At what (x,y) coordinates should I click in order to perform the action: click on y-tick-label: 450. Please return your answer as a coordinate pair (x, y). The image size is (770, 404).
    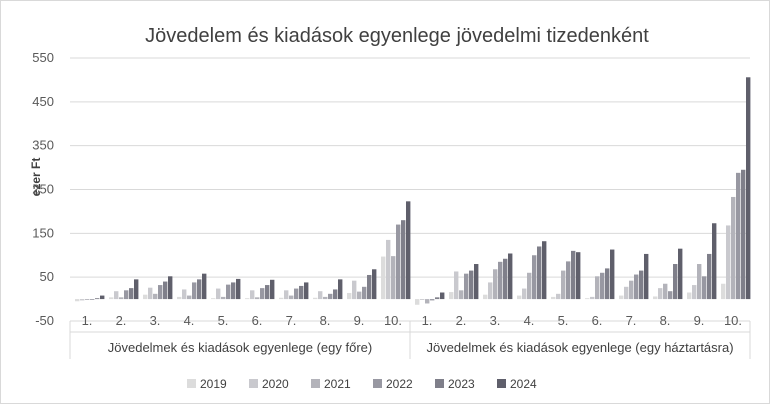
    Looking at the image, I should click on (43, 101).